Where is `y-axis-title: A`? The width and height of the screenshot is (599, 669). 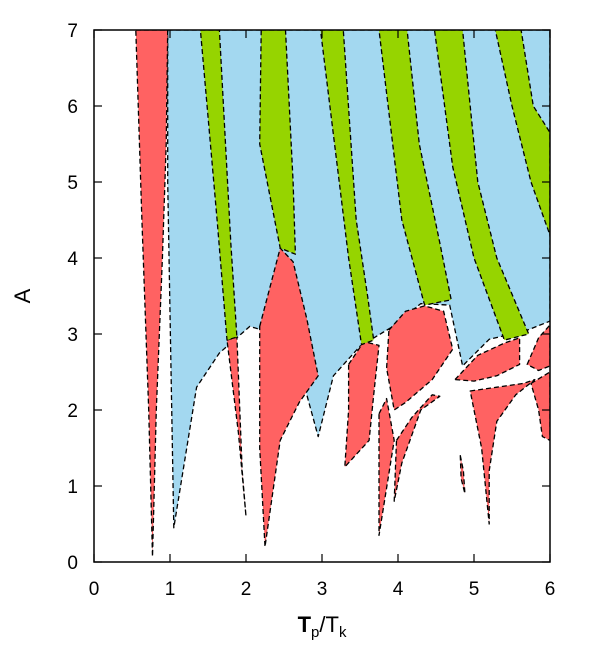 y-axis-title: A is located at coordinates (22, 295).